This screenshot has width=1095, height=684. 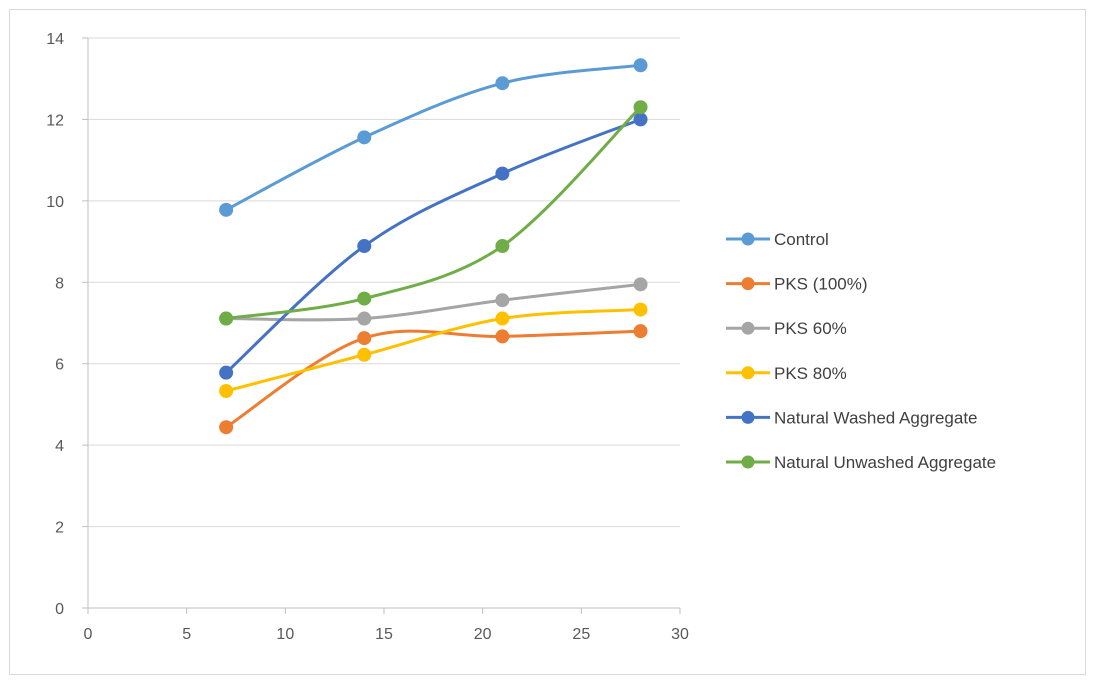 I want to click on legend-label: PKS (100%), so click(x=821, y=284).